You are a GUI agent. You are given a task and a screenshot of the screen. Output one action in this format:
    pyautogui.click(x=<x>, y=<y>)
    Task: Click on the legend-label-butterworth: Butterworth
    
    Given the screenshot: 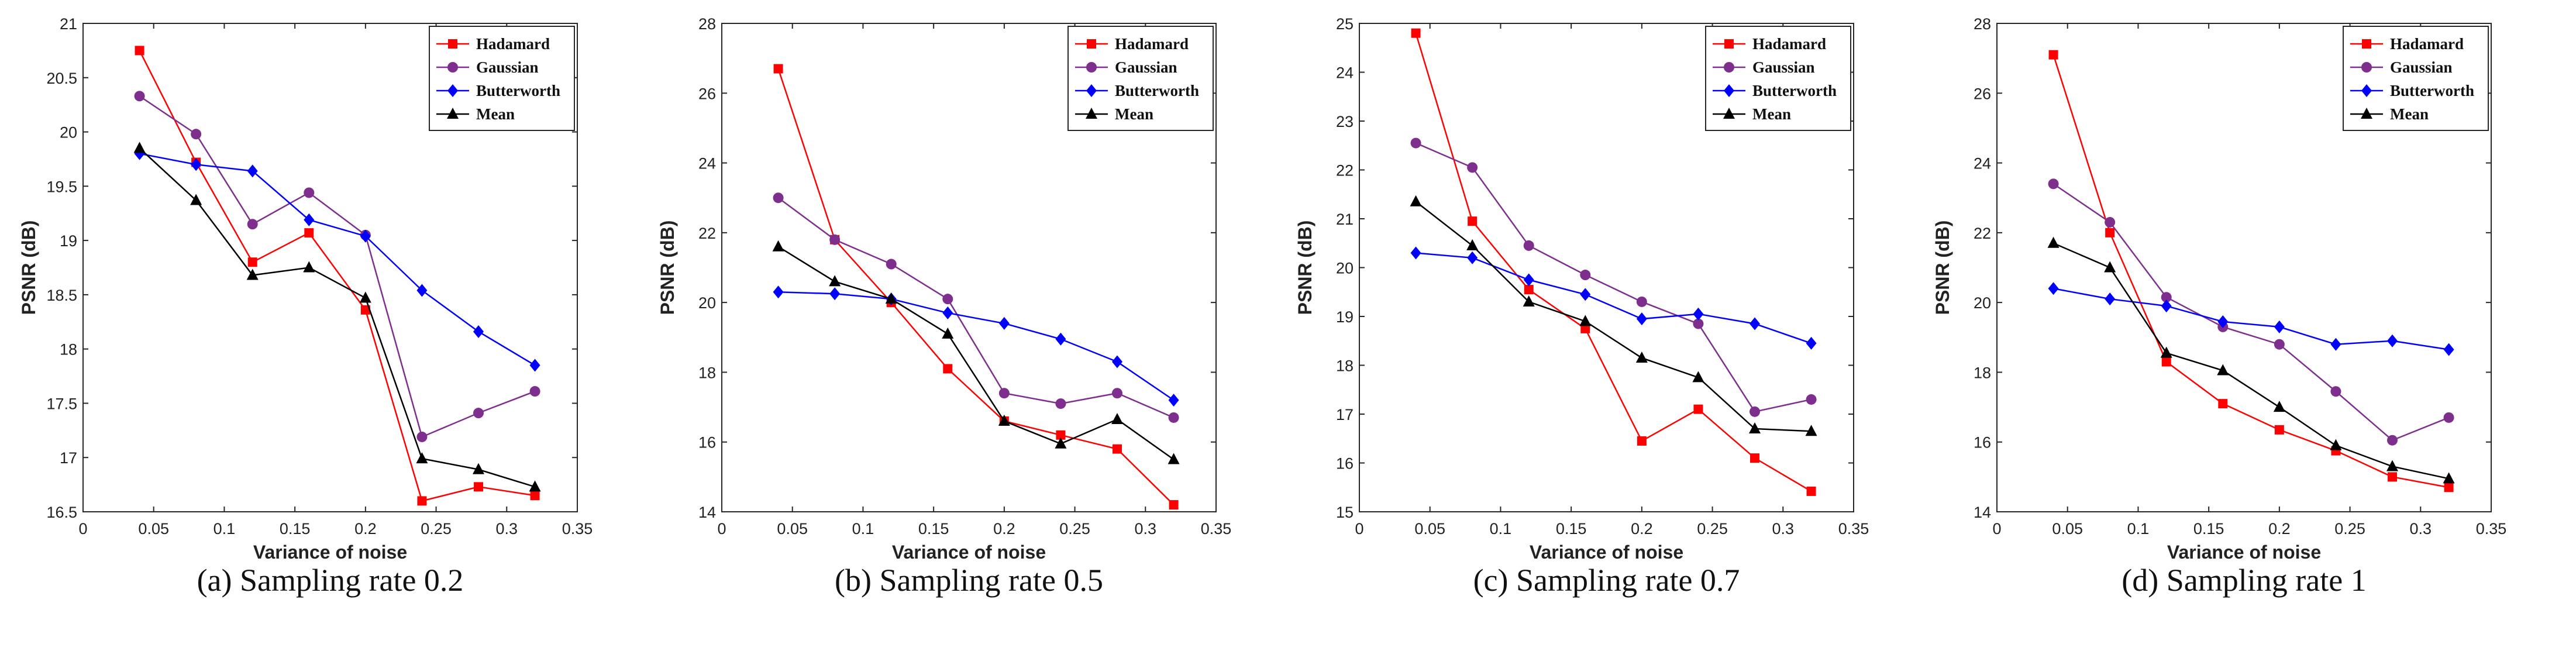 What is the action you would take?
    pyautogui.click(x=1157, y=90)
    